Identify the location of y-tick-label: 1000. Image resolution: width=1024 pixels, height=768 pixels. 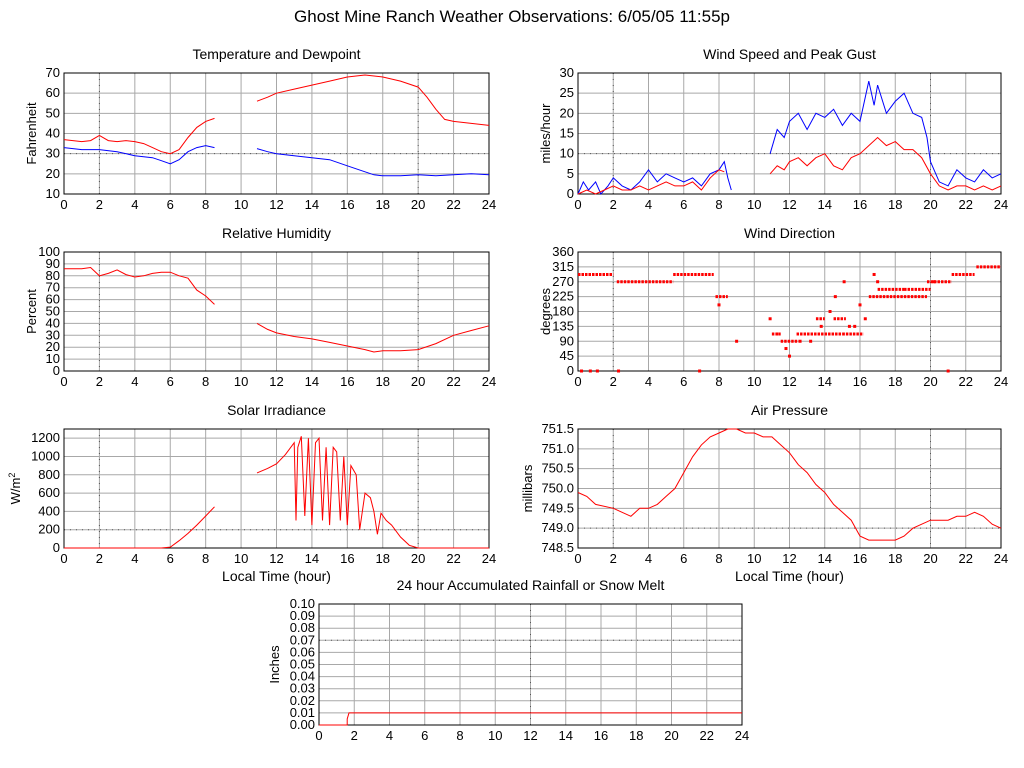
(45, 455).